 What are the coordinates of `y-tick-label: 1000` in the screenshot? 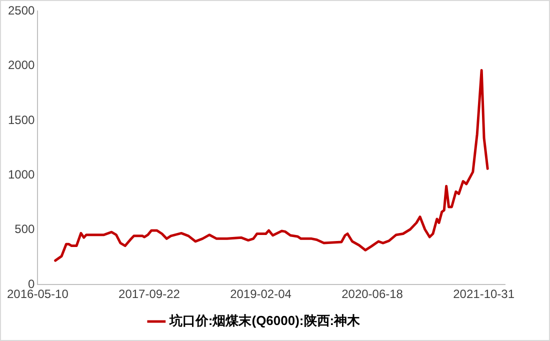 It's located at (22, 175).